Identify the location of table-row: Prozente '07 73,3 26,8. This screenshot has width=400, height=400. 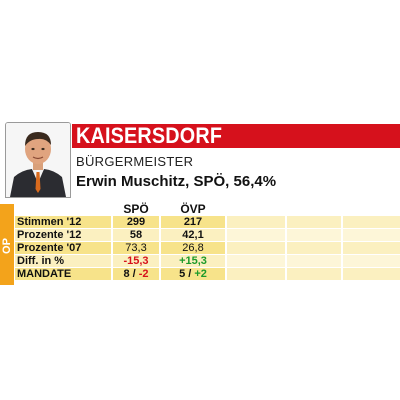
(207, 248).